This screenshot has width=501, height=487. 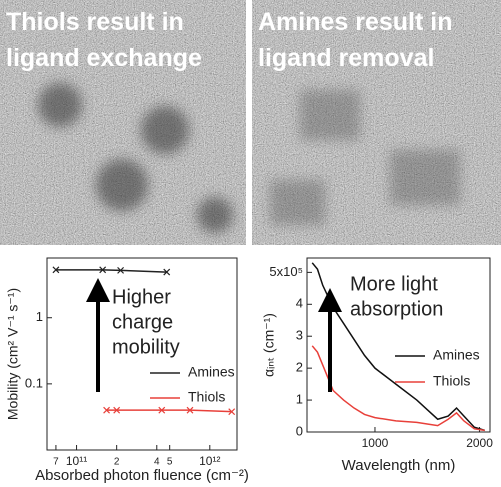 What do you see at coordinates (117, 462) in the screenshot?
I see `x-tick-label: 2` at bounding box center [117, 462].